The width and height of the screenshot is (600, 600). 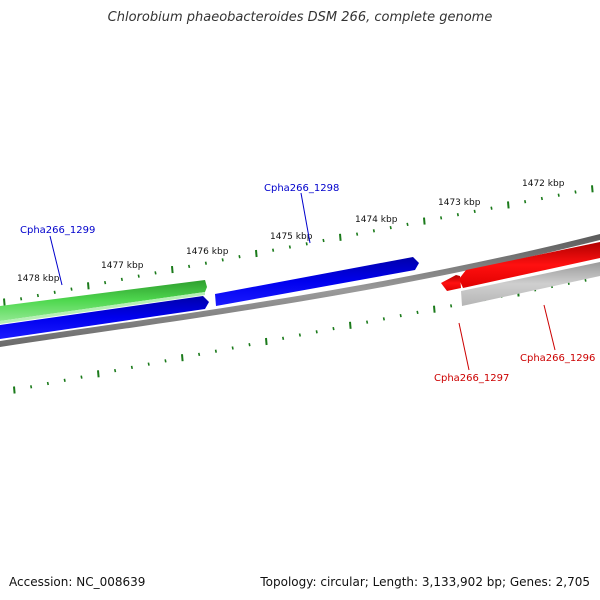 I want to click on accession-text: Accession: NC_008639, so click(x=77, y=582).